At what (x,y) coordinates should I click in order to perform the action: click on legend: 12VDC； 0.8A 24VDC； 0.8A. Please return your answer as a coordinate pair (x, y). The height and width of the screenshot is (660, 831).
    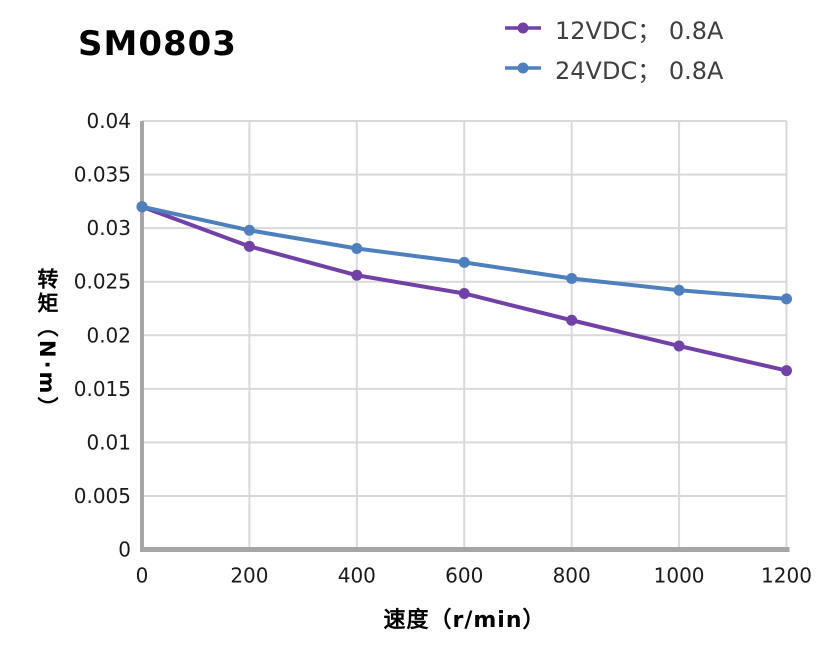
    Looking at the image, I should click on (614, 48).